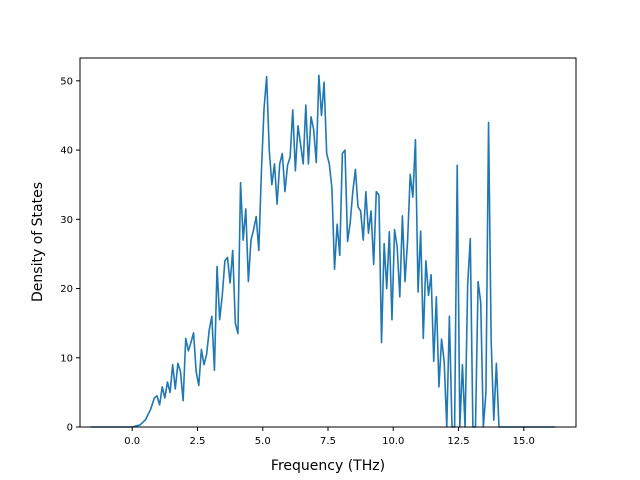 Image resolution: width=640 pixels, height=480 pixels. What do you see at coordinates (66, 151) in the screenshot?
I see `y-tick-label: 40` at bounding box center [66, 151].